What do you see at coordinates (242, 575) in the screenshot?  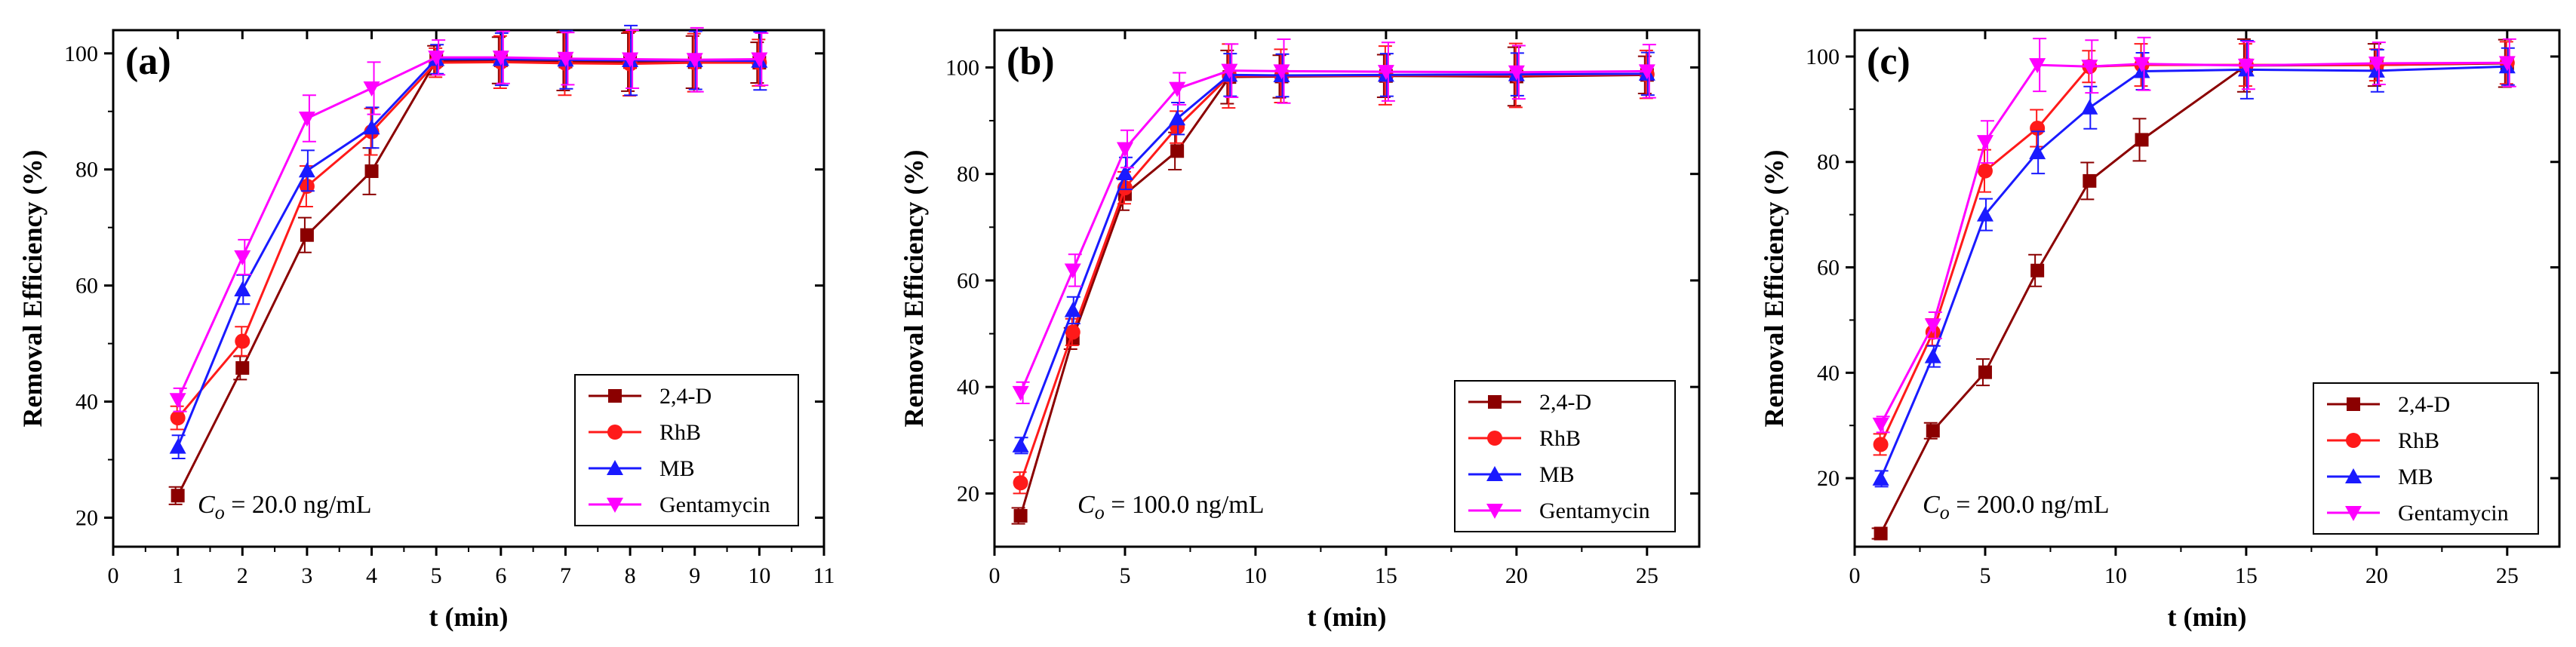 I see `x-tick-label: 2` at bounding box center [242, 575].